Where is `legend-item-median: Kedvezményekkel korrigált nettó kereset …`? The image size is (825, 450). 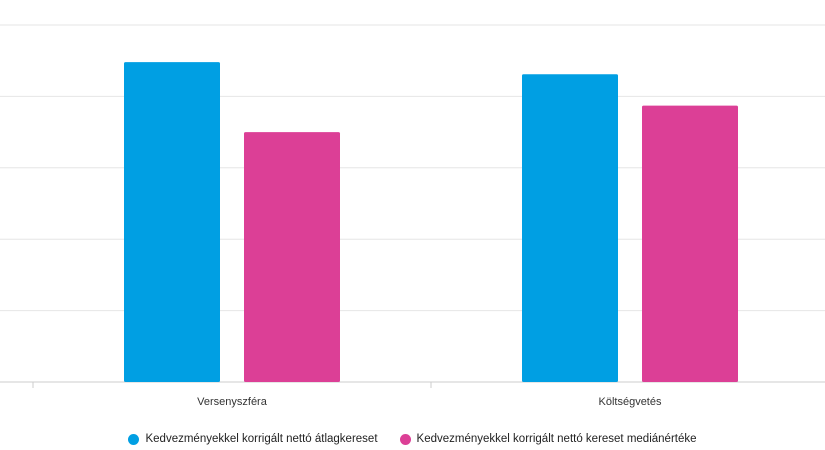
legend-item-median: Kedvezményekkel korrigált nettó kereset … is located at coordinates (548, 439).